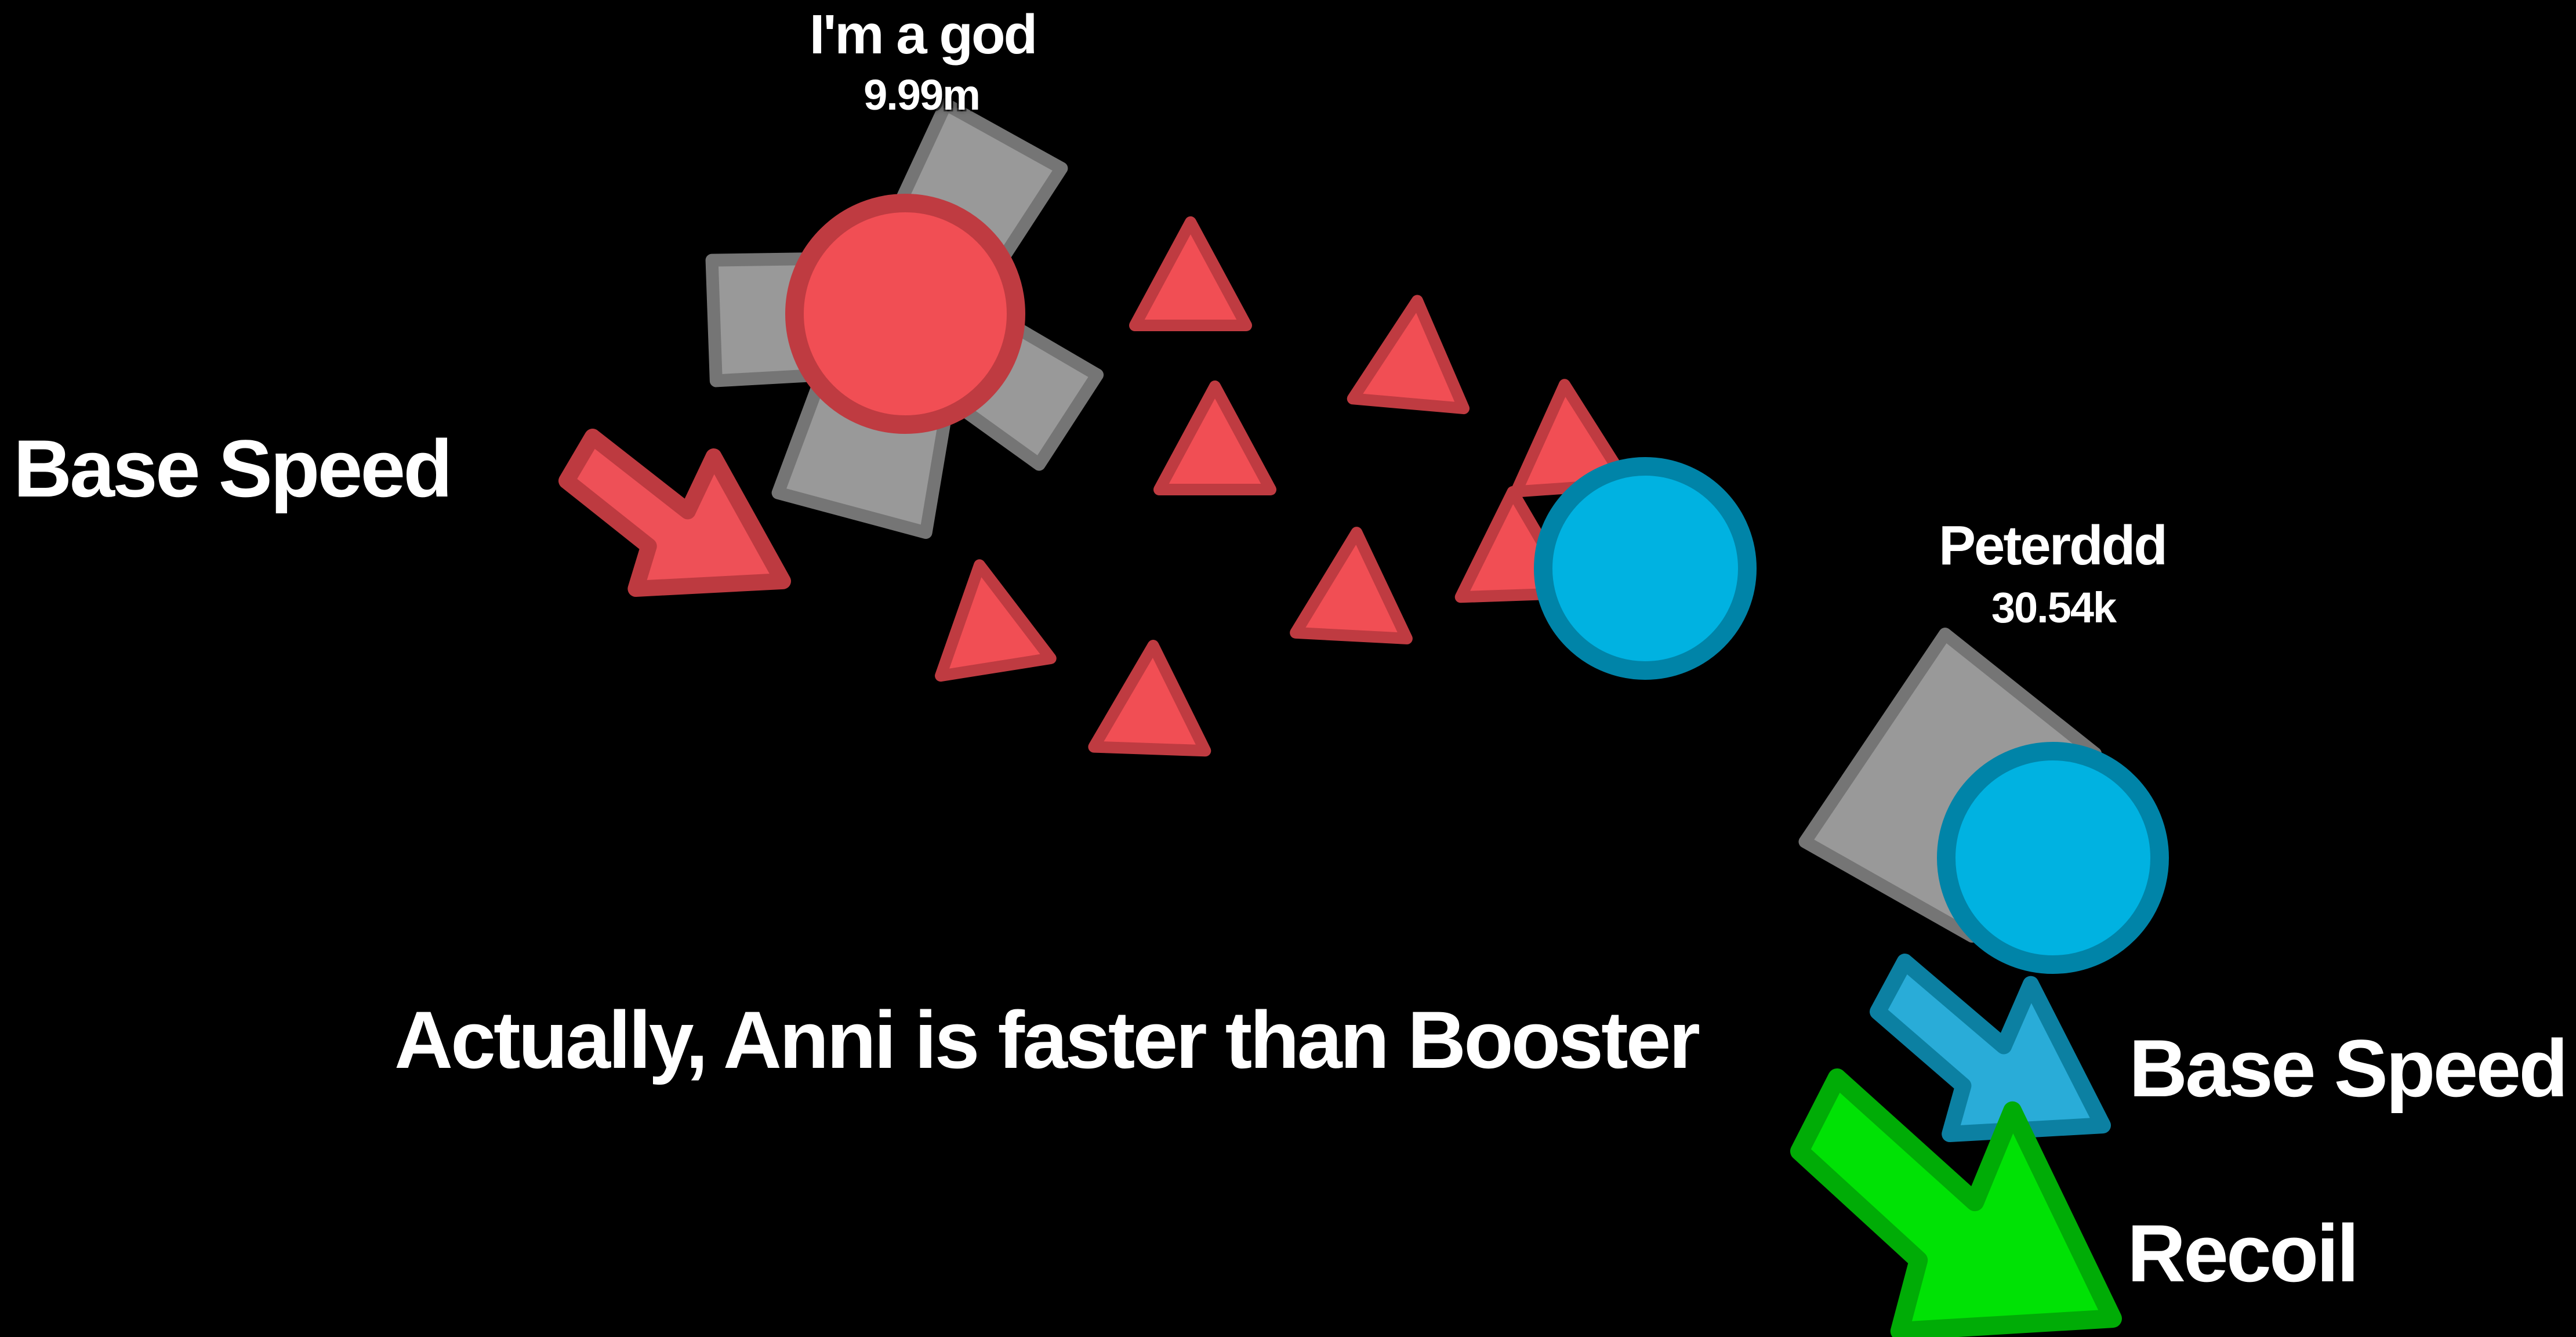 The height and width of the screenshot is (1337, 2576). What do you see at coordinates (2053, 858) in the screenshot?
I see `blue-tank-body` at bounding box center [2053, 858].